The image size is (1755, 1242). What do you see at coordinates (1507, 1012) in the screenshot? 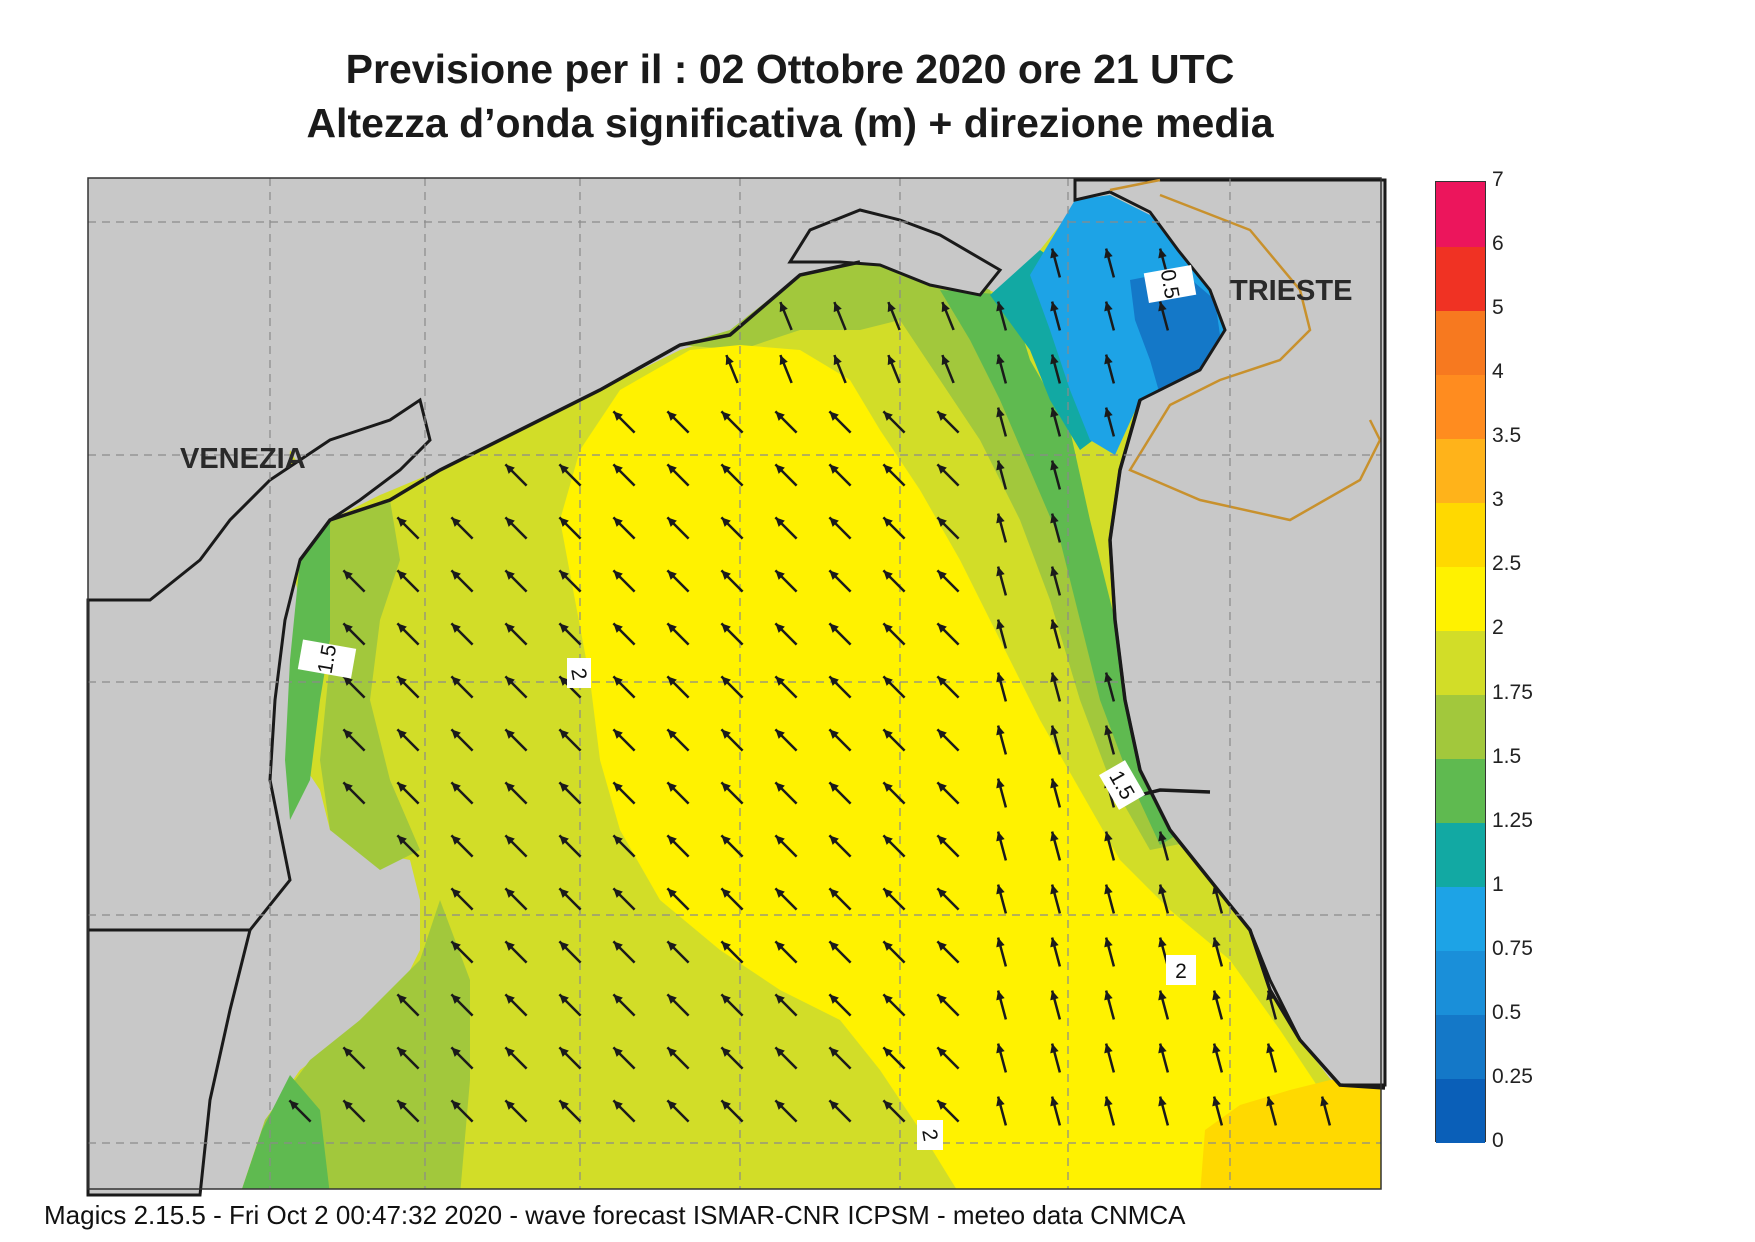
I see `colorbar-tick-label: 0.5` at bounding box center [1507, 1012].